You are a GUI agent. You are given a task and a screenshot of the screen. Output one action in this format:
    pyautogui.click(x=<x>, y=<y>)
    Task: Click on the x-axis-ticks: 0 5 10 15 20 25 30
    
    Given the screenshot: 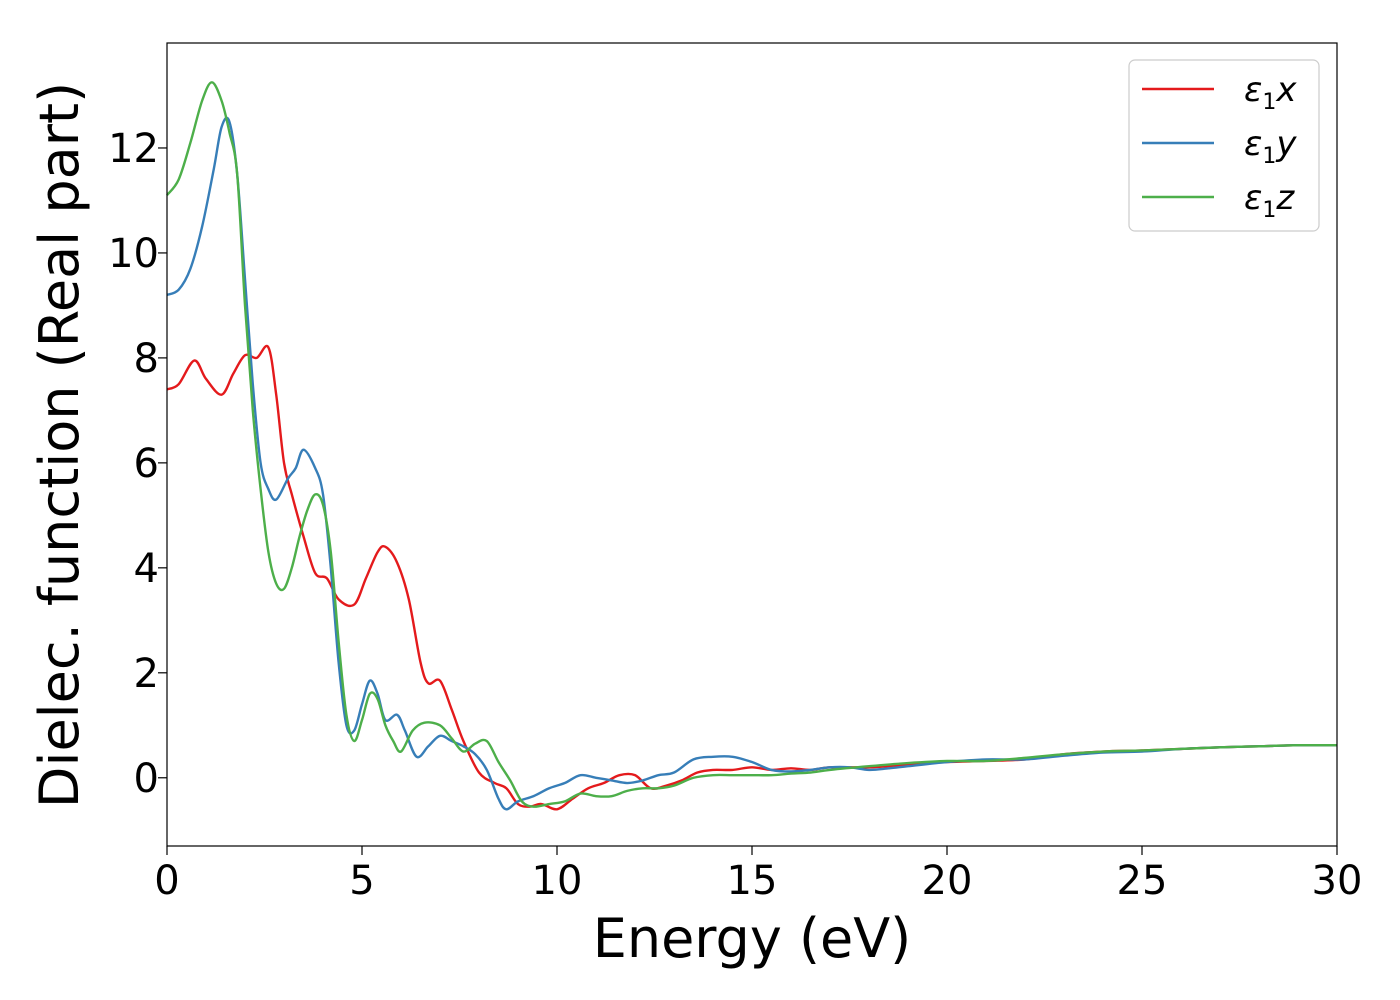 What is the action you would take?
    pyautogui.click(x=758, y=875)
    